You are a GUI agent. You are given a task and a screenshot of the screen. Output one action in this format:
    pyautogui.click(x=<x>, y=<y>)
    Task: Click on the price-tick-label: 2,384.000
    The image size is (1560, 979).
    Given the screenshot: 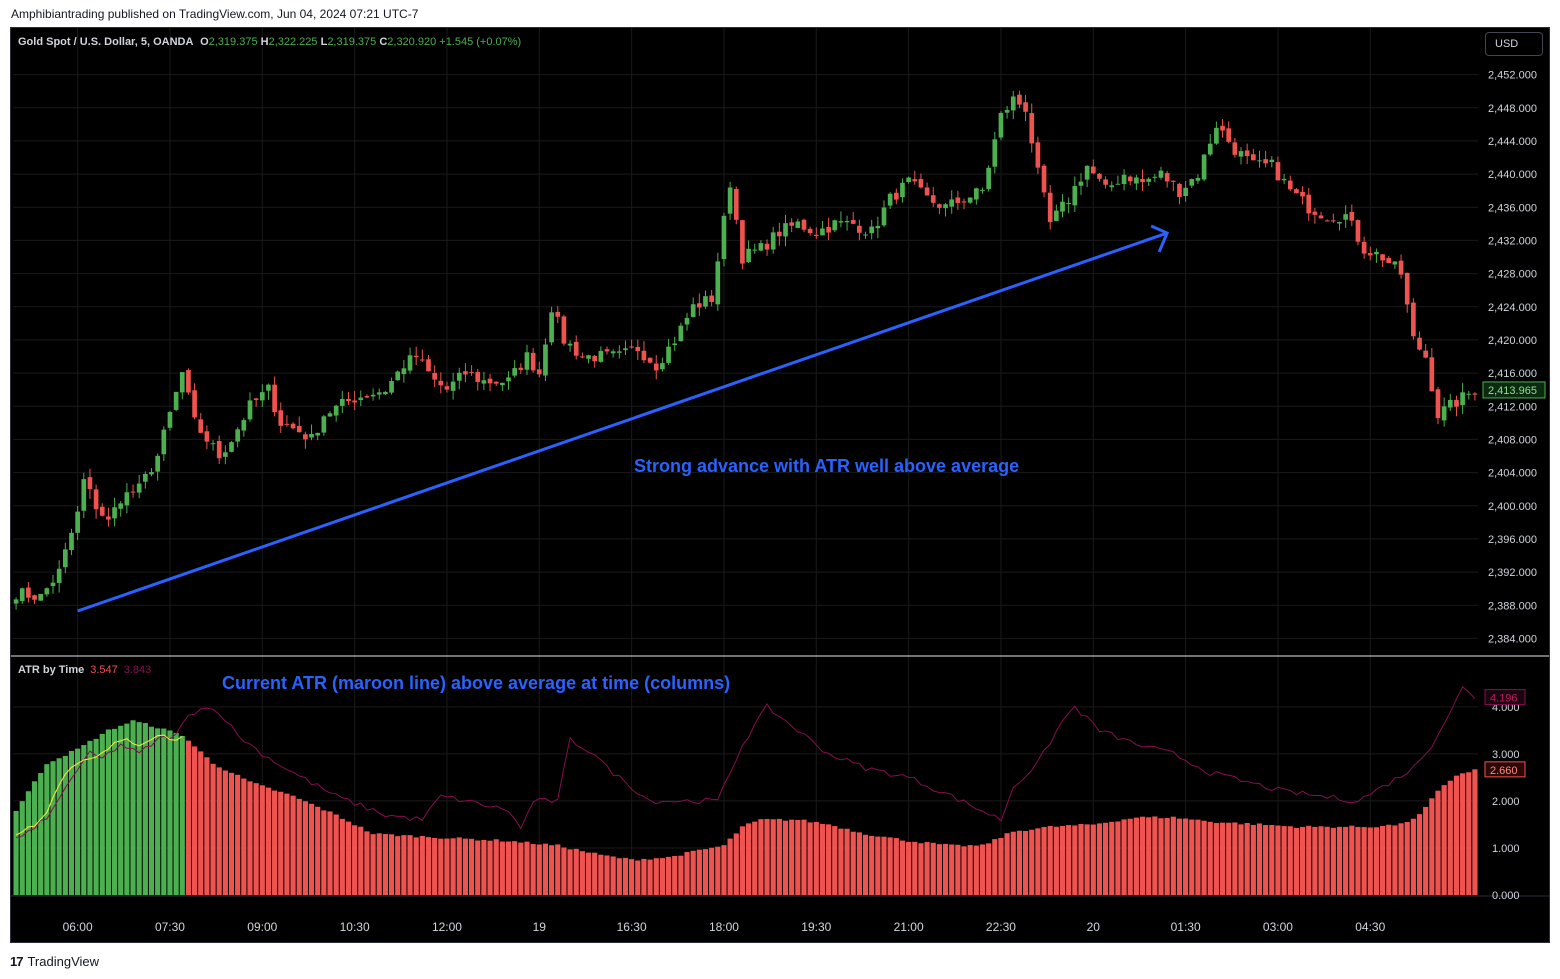 What is the action you would take?
    pyautogui.click(x=1512, y=639)
    